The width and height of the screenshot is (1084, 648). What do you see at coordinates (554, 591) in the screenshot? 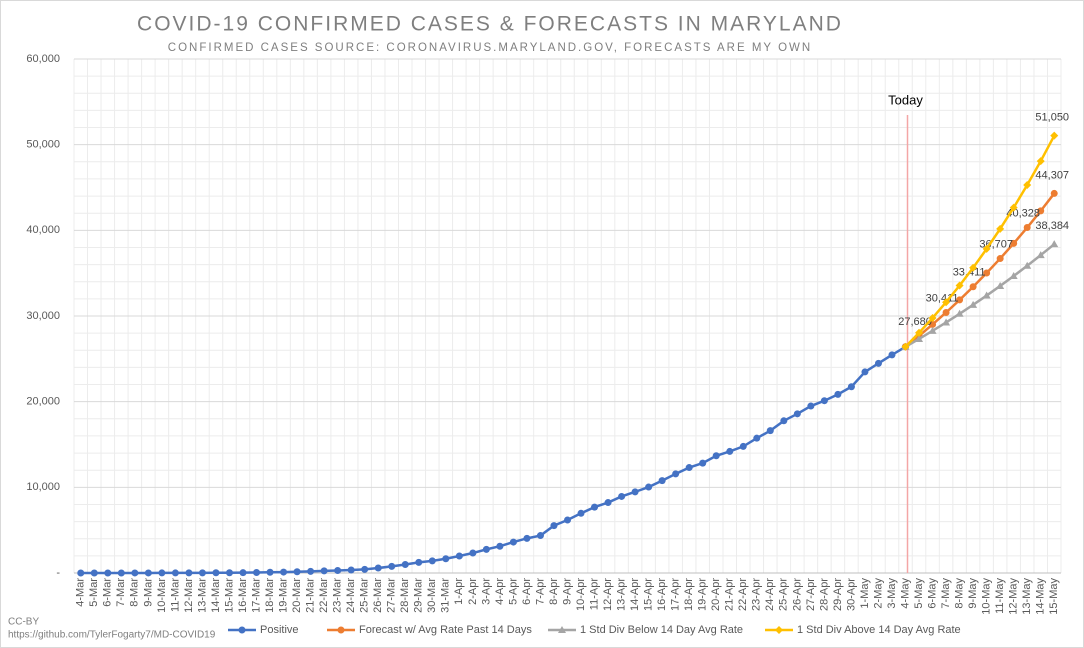
I see `x-tick-label: 8-Apr` at bounding box center [554, 591].